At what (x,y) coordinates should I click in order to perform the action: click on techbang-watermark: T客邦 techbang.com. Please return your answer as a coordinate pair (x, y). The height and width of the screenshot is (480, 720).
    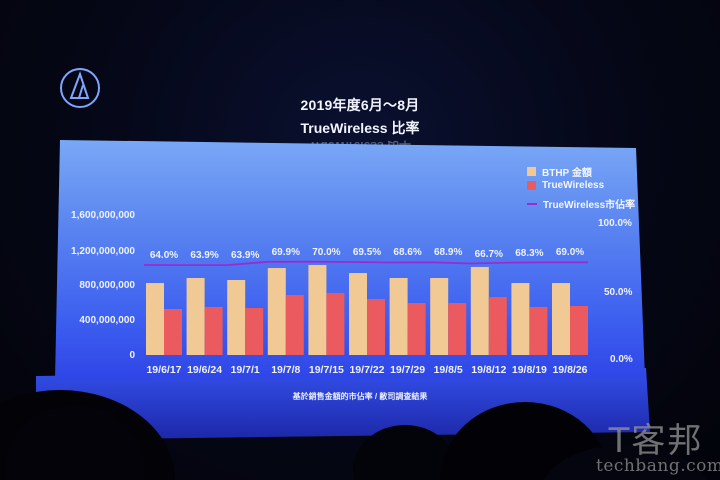
    Looking at the image, I should click on (658, 448).